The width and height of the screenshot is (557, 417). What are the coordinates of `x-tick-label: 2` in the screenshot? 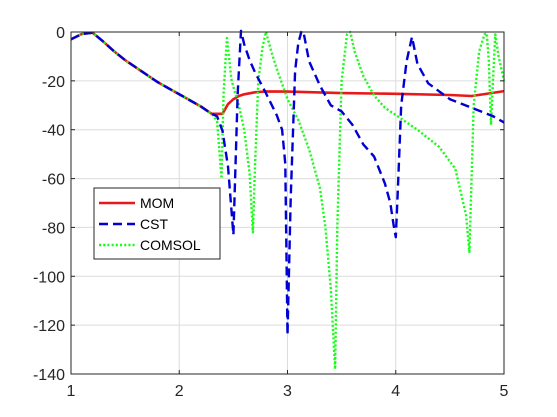 It's located at (179, 391).